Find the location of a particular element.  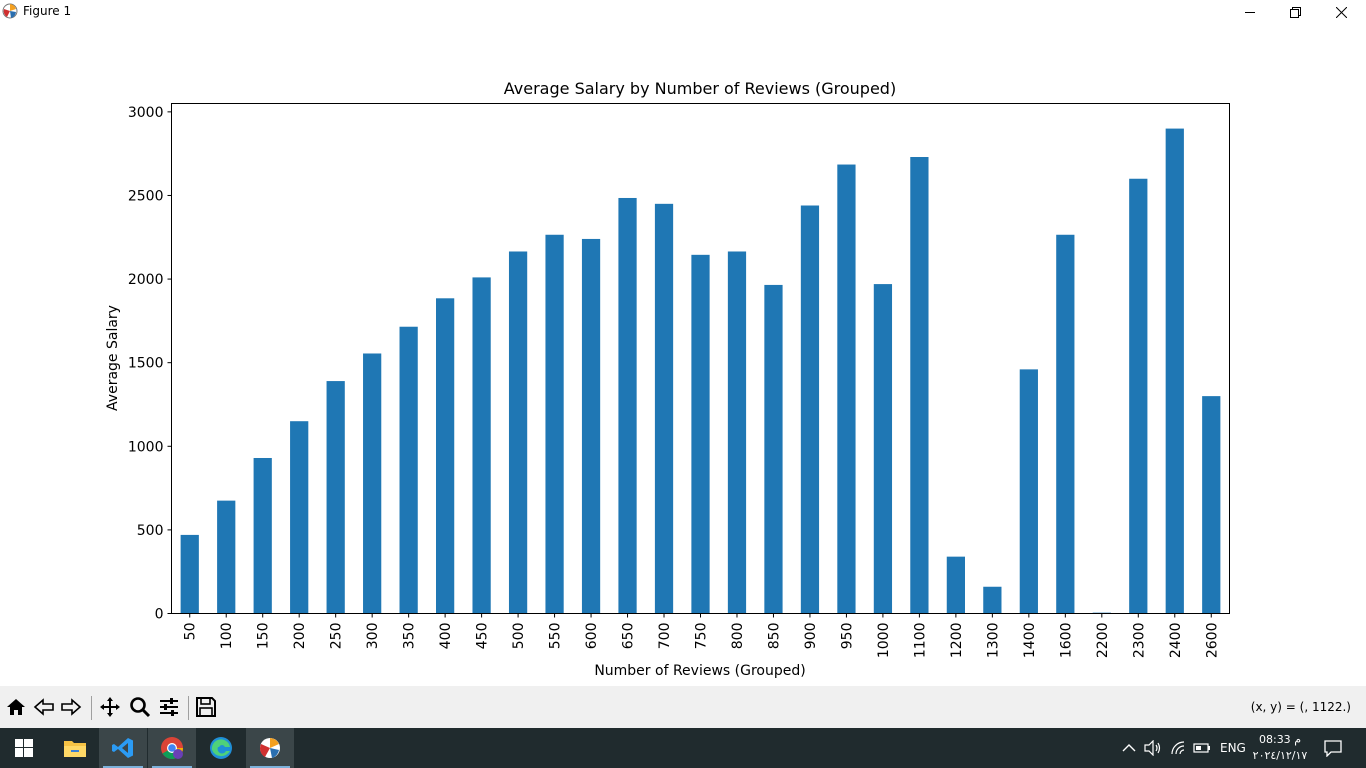

notifications-button is located at coordinates (1333, 748).